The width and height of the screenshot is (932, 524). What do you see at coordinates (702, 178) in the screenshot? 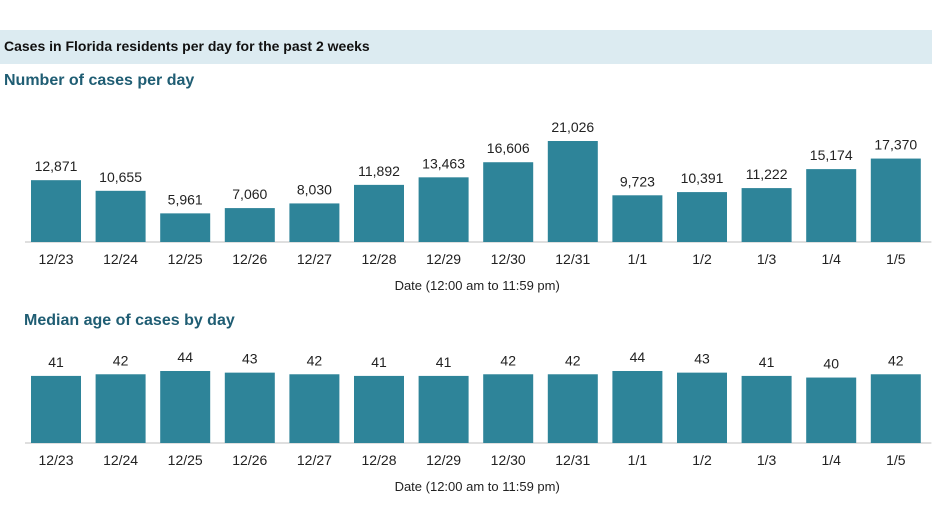
I see `data-label: 10,391` at bounding box center [702, 178].